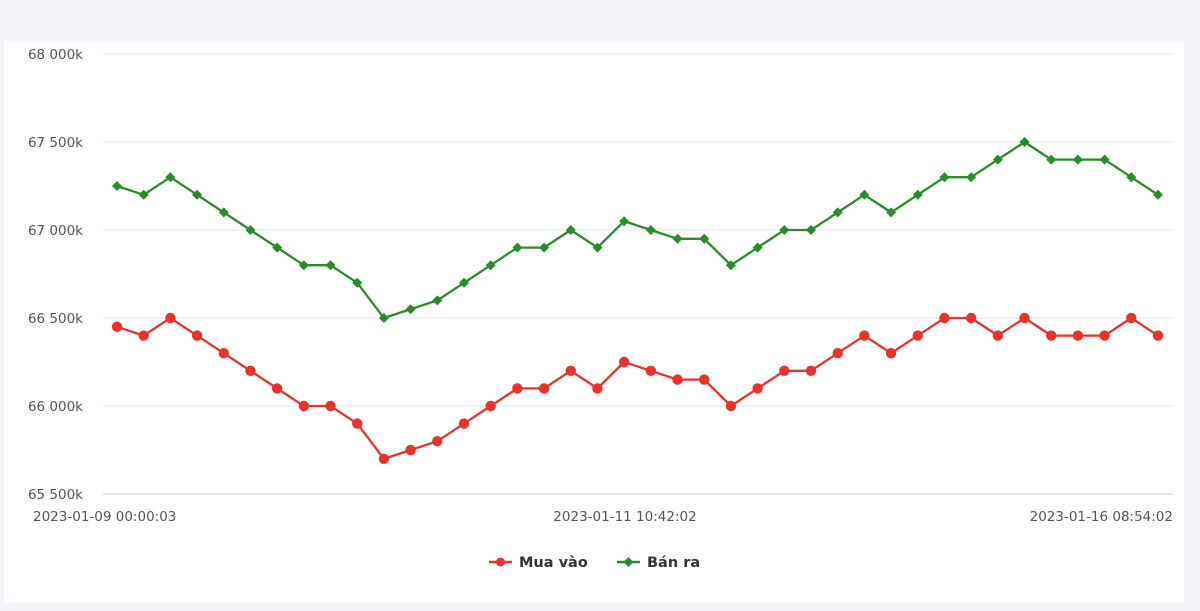 This screenshot has width=1200, height=611. I want to click on y-tick-label: 67 500k, so click(55, 143).